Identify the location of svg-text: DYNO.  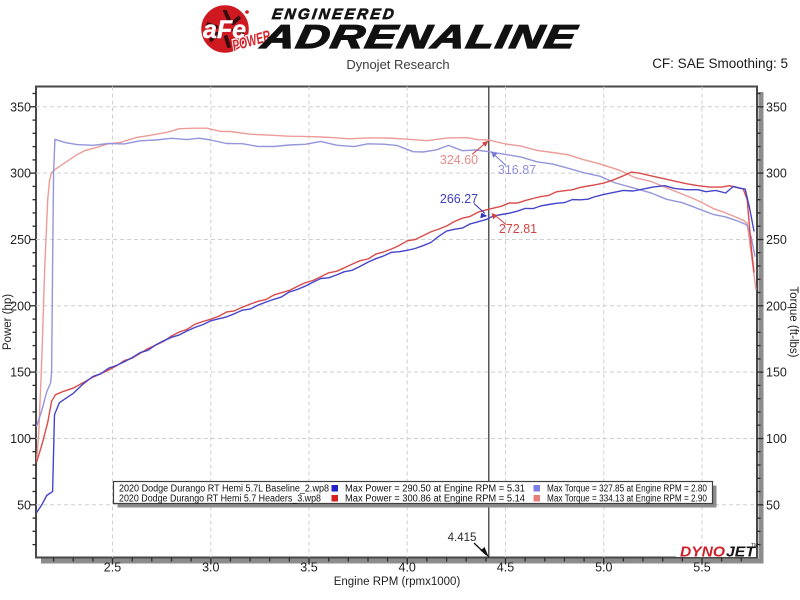
(702, 552).